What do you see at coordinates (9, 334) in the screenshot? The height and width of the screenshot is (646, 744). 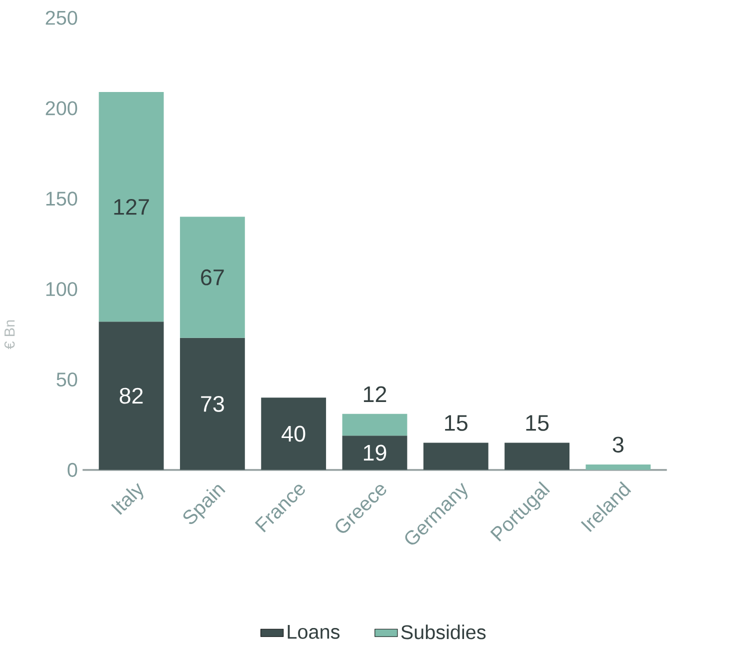 I see `y-axis-title: € Bn` at bounding box center [9, 334].